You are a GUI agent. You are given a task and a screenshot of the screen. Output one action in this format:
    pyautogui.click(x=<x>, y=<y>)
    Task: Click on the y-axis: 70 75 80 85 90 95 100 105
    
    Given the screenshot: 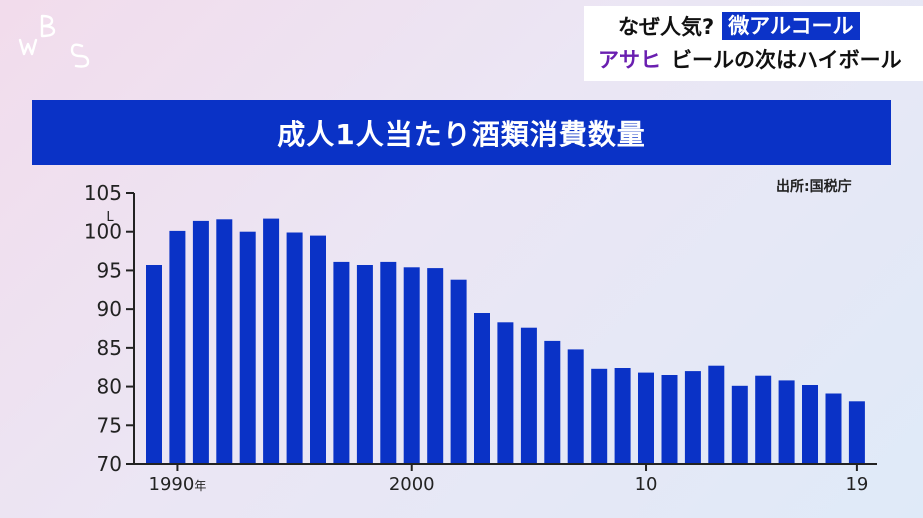 What is the action you would take?
    pyautogui.click(x=109, y=328)
    